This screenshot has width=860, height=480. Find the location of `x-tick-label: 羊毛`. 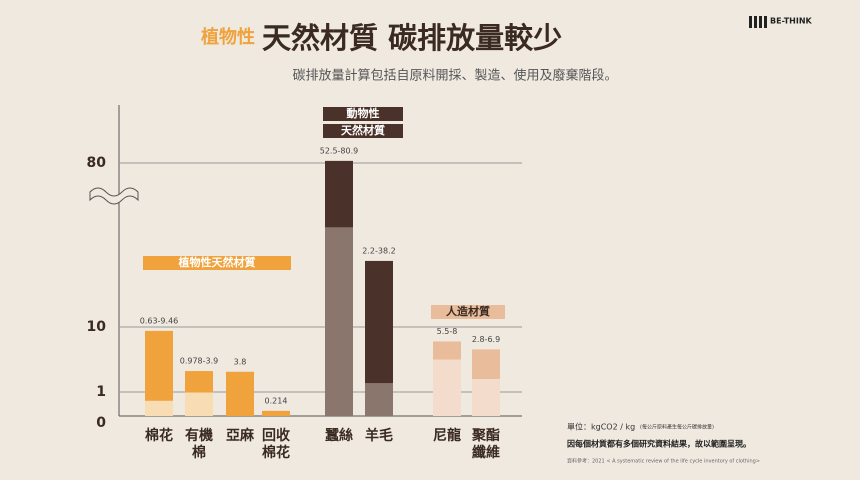

x-tick-label: 羊毛 is located at coordinates (379, 436).